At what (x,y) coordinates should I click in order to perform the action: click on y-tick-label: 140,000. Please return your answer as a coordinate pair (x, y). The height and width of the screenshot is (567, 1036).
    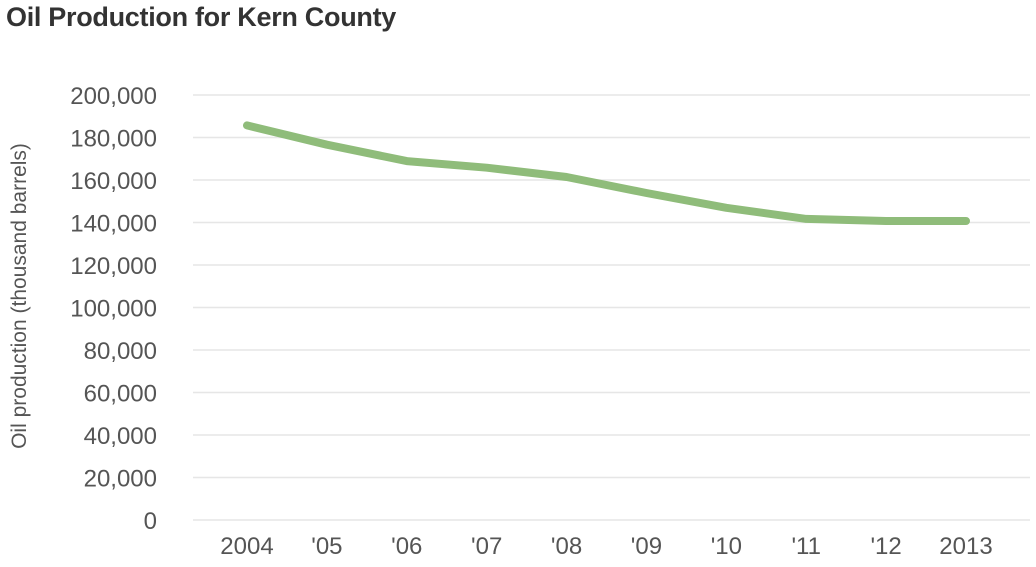
    Looking at the image, I should click on (113, 224).